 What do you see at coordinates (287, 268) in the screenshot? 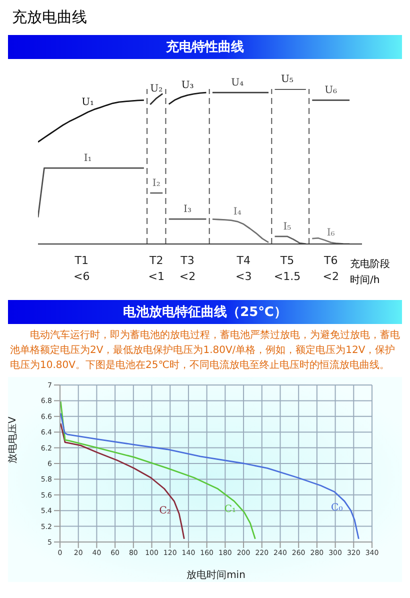
I see `x-tick-label: T5 <1.5` at bounding box center [287, 268].